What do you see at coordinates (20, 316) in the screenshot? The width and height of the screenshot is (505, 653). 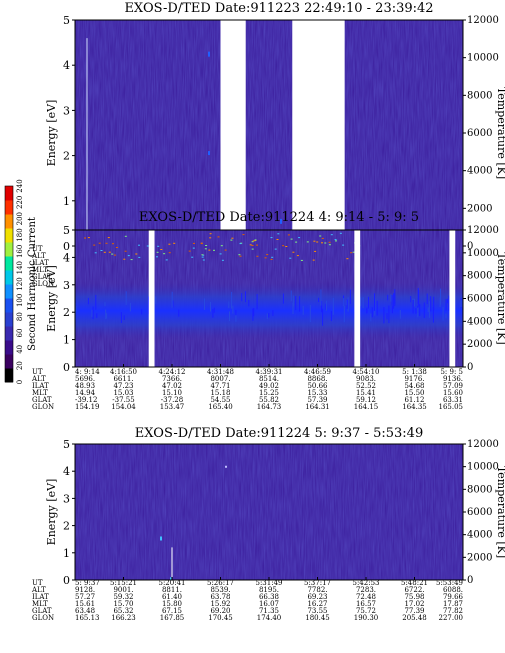 I see `colorbar-tick-label: 80` at bounding box center [20, 316].